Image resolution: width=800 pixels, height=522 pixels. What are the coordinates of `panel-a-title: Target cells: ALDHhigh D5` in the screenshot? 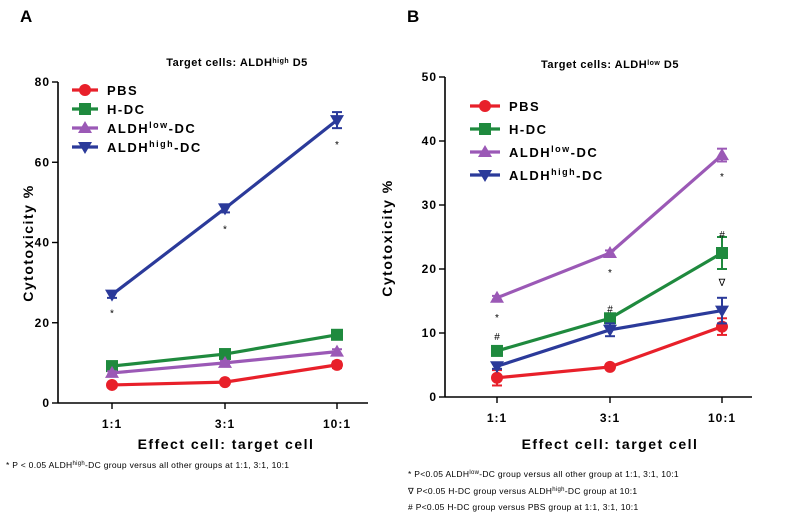 It's located at (237, 63).